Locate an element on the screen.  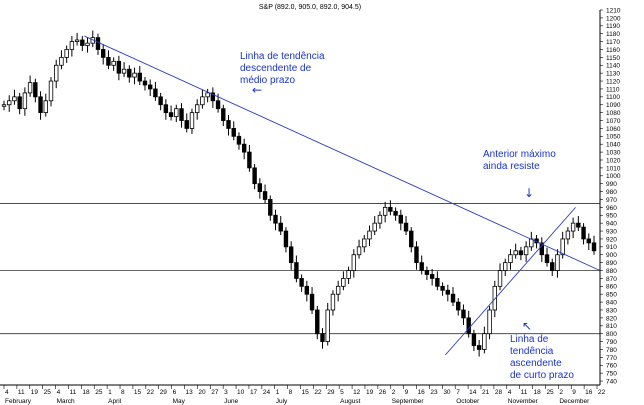
y-tick-label: 810 is located at coordinates (611, 326).